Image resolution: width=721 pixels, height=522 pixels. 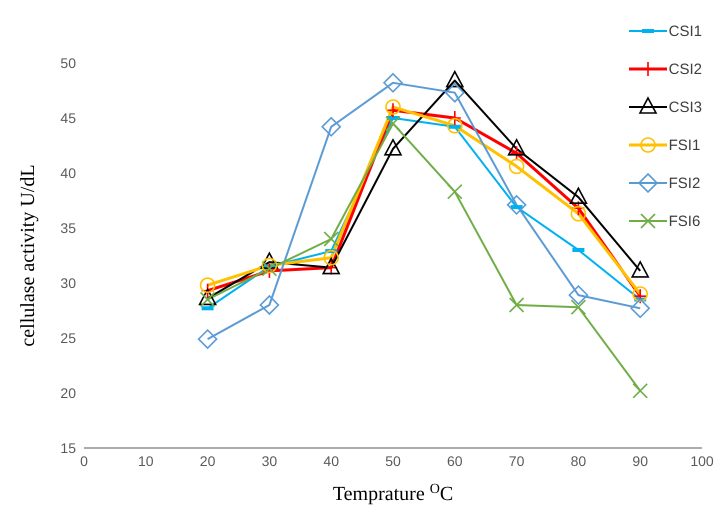 What do you see at coordinates (28, 255) in the screenshot?
I see `y-axis-title: cellulase activity U/dL` at bounding box center [28, 255].